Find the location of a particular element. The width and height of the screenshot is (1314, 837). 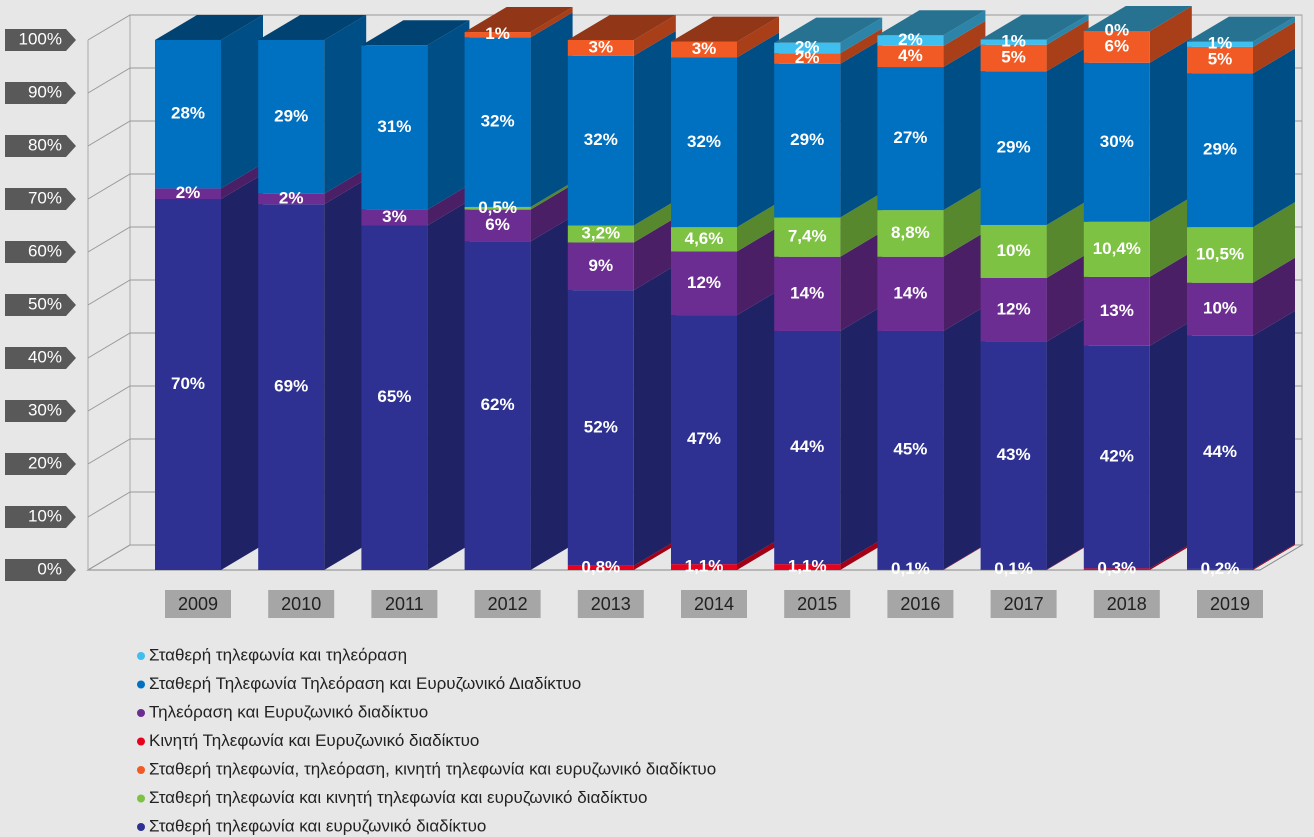

y-tick-label: 50% is located at coordinates (45, 303).